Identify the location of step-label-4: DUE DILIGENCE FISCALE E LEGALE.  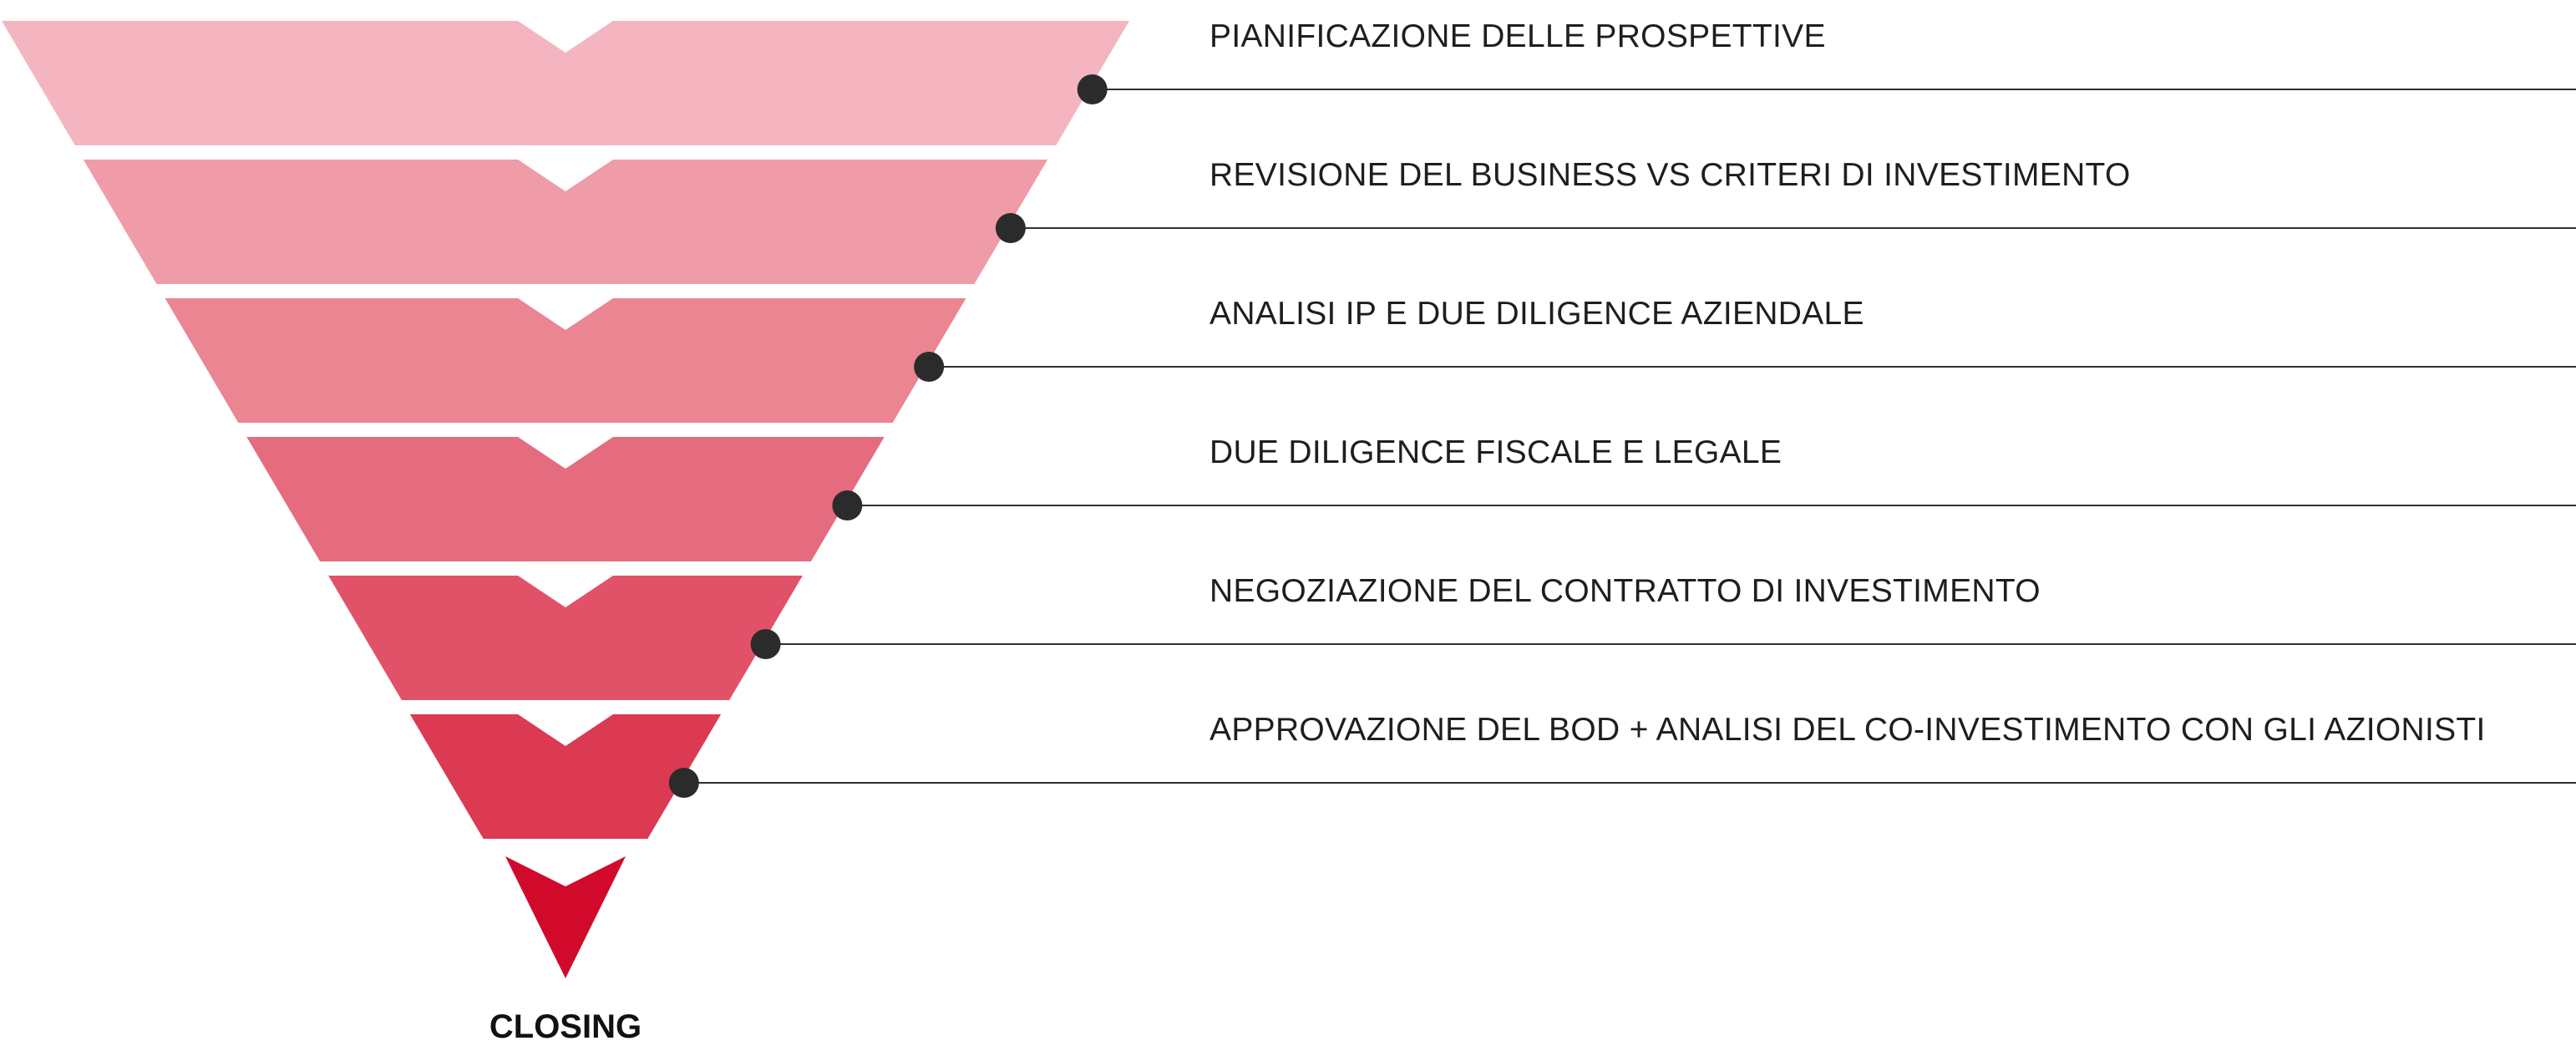
(1495, 452).